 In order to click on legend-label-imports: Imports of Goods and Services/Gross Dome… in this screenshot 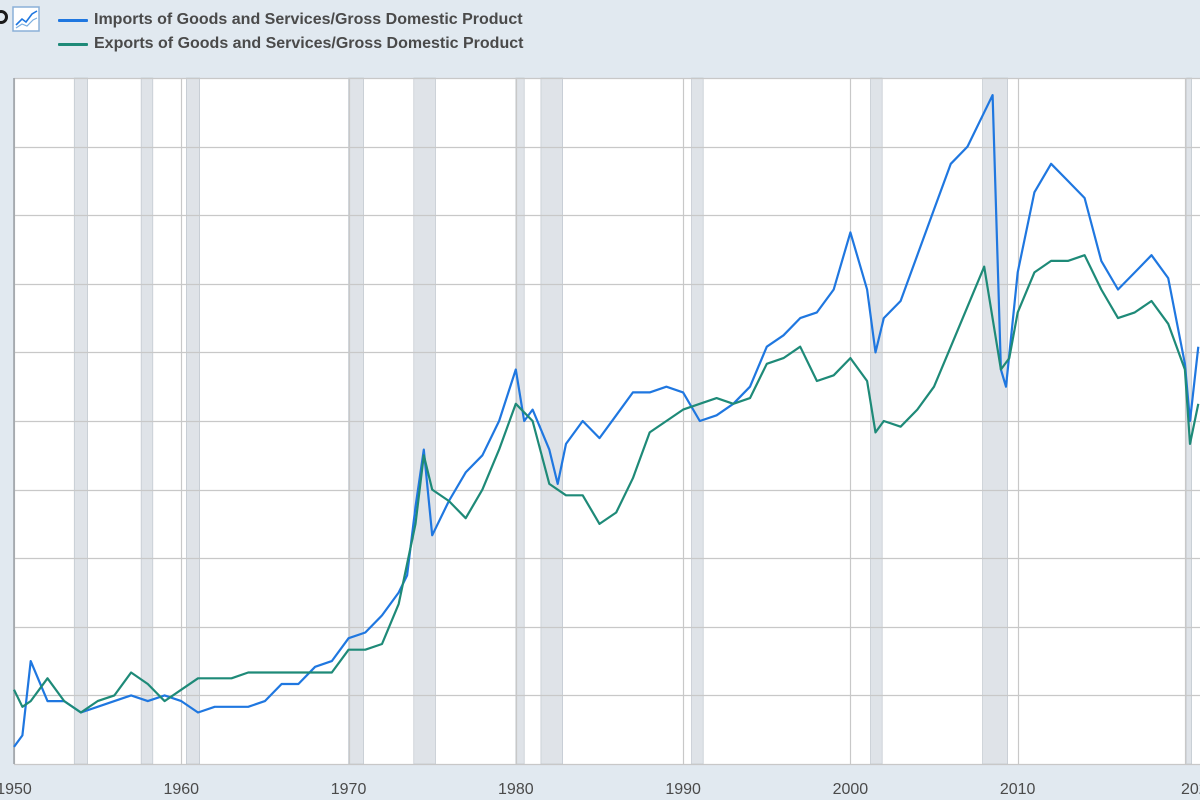, I will do `click(308, 19)`.